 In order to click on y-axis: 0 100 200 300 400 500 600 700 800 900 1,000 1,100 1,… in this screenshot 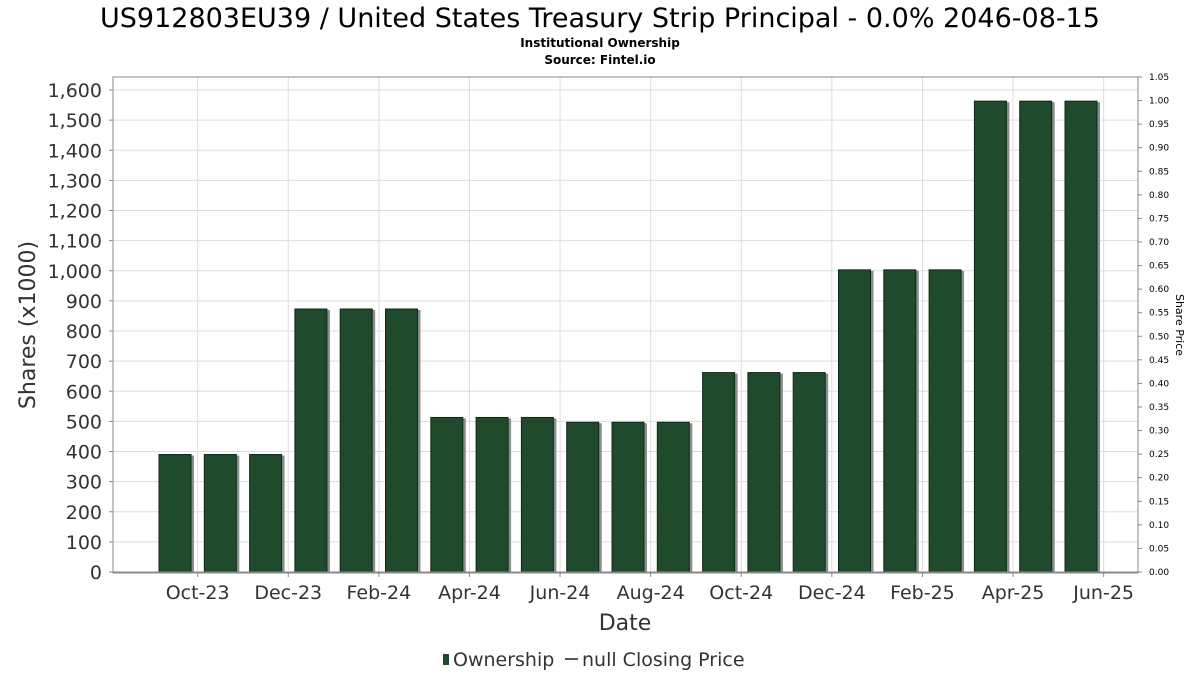, I will do `click(80, 332)`.